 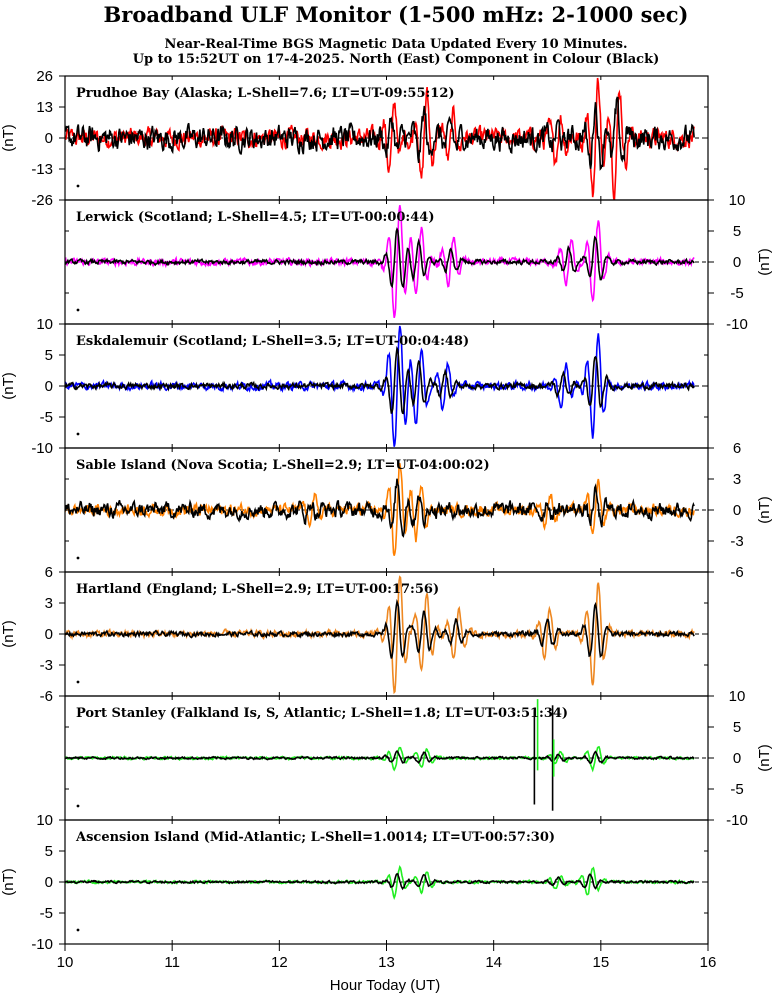 What do you see at coordinates (600, 962) in the screenshot?
I see `x-tick-label: 15` at bounding box center [600, 962].